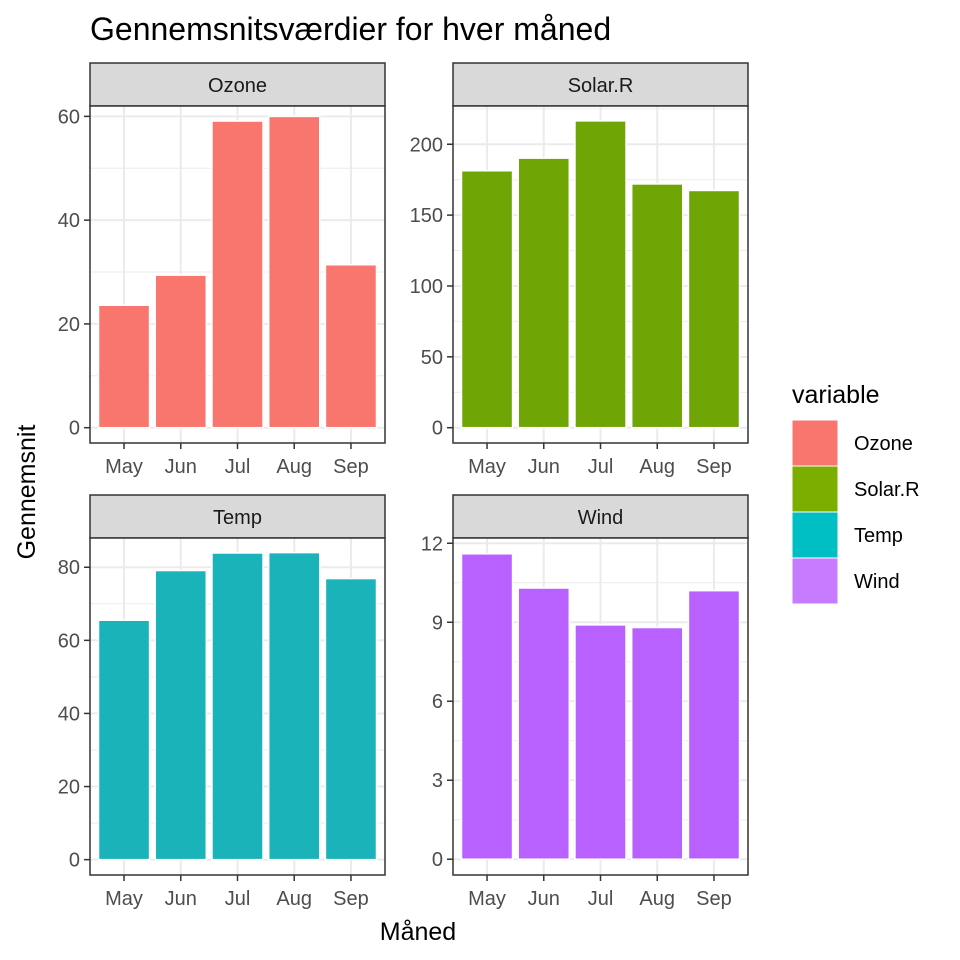 The image size is (960, 960). What do you see at coordinates (124, 366) in the screenshot?
I see `bar-ozone-may` at bounding box center [124, 366].